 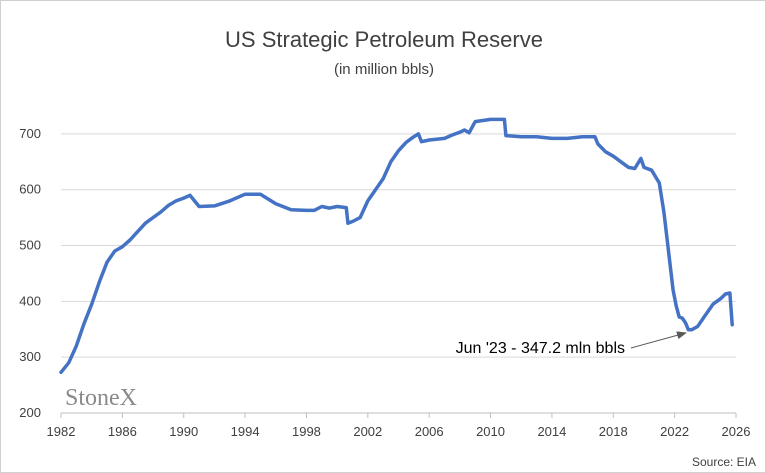 I want to click on x-tick-label: 1994, so click(x=245, y=431).